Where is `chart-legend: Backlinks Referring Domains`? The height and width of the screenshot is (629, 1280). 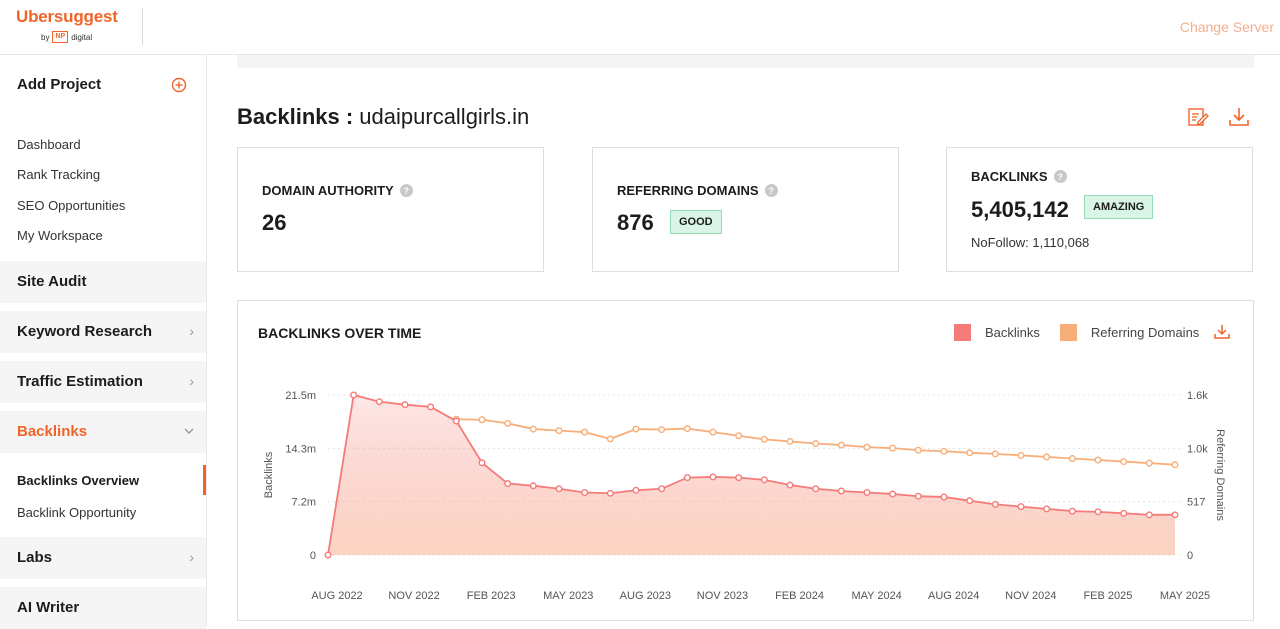
chart-legend: Backlinks Referring Domains is located at coordinates (1076, 332).